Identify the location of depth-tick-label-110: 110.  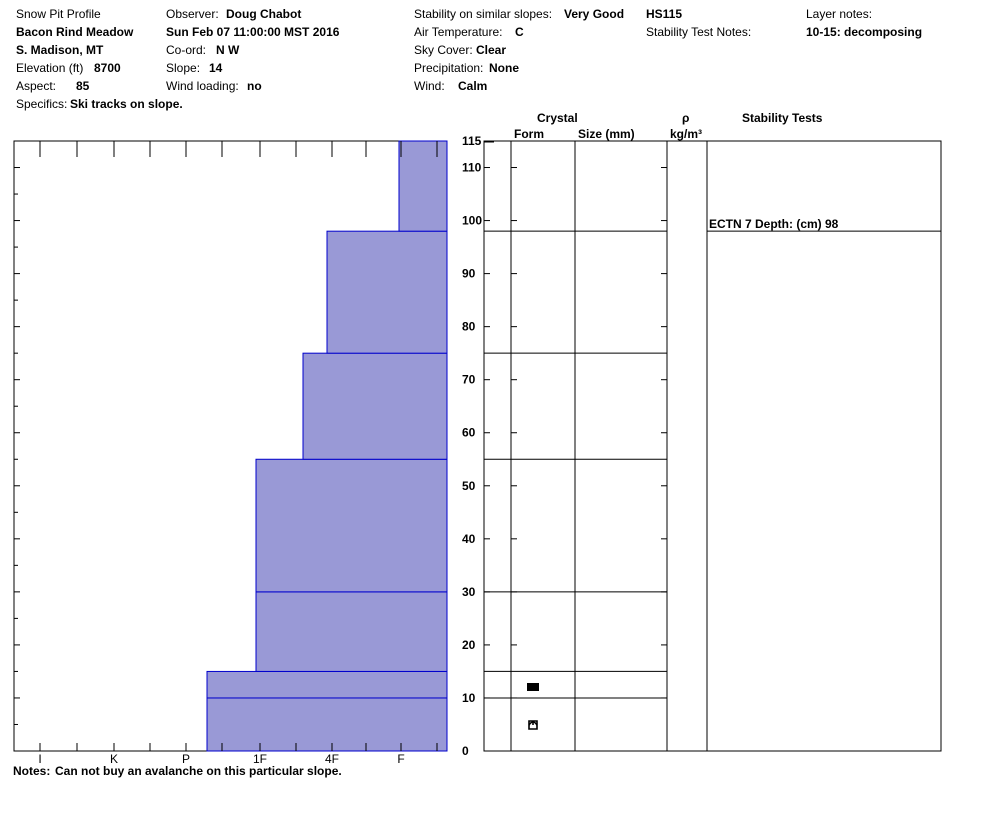
(472, 168).